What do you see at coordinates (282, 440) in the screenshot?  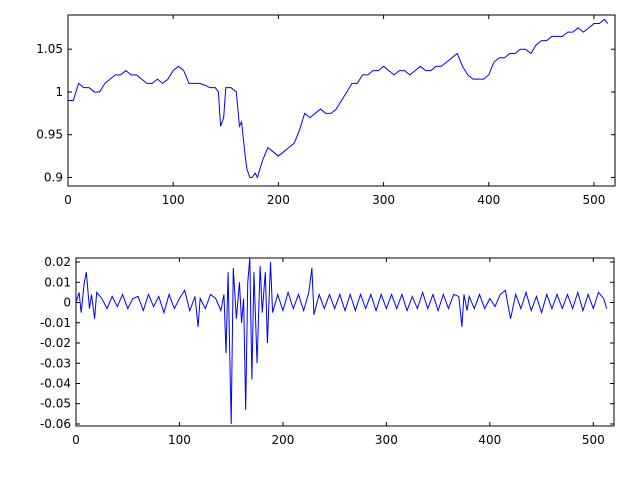 I see `bottom-xtick-label: 200` at bounding box center [282, 440].